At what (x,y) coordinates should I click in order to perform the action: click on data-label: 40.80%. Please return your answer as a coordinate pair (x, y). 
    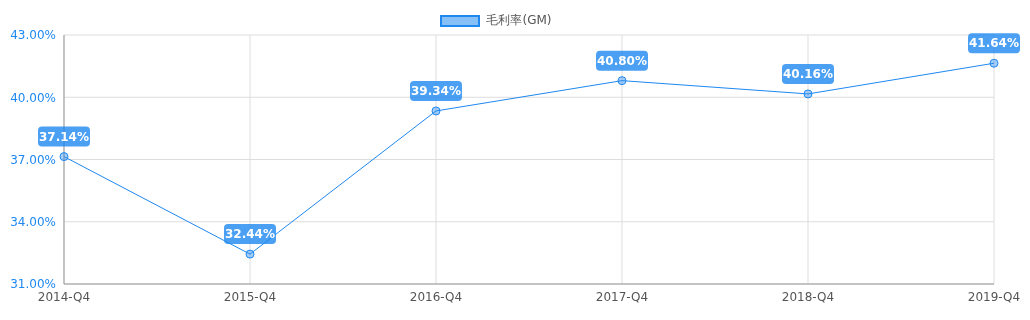
    Looking at the image, I should click on (622, 60).